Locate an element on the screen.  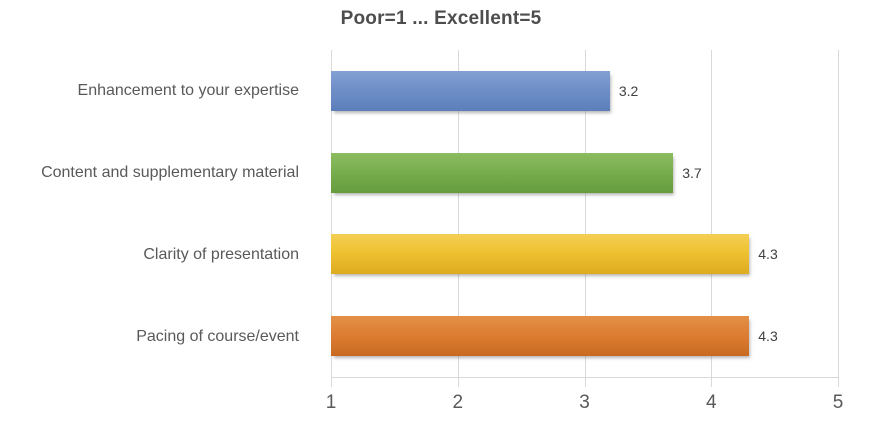
category-label: Pacing of course/event is located at coordinates (217, 336).